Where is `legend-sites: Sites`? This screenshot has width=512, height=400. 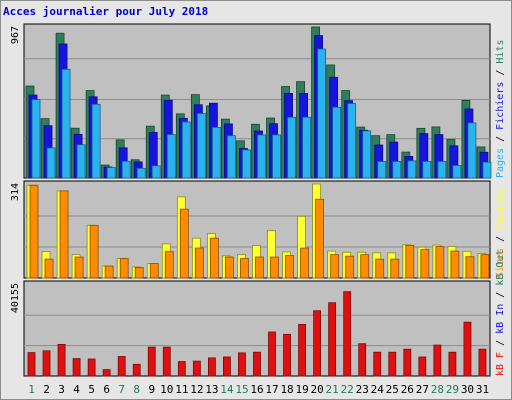
legend-sites: Sites is located at coordinates (500, 263).